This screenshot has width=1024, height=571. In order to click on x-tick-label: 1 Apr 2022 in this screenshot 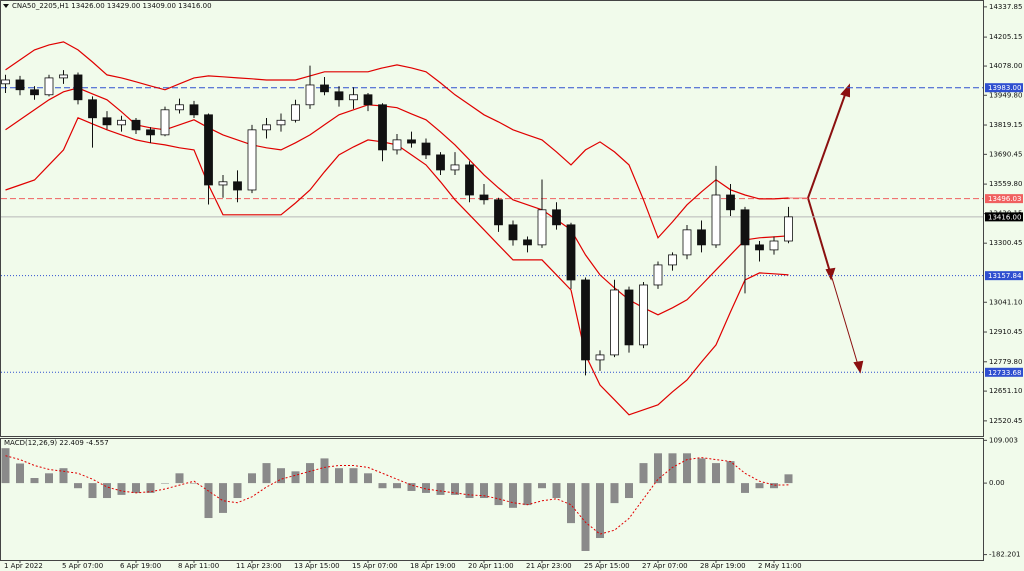, I will do `click(23, 566)`.